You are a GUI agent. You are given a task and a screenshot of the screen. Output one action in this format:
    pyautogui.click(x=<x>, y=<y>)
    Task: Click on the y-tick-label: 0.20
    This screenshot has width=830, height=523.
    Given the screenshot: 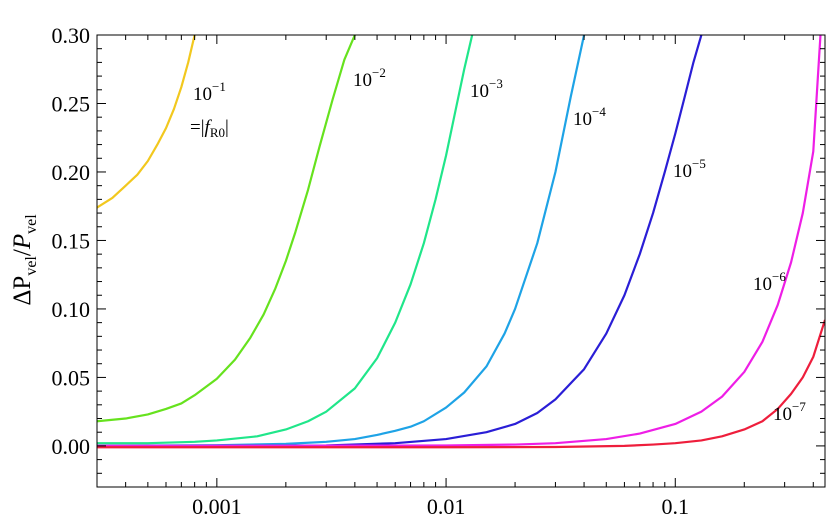 What is the action you would take?
    pyautogui.click(x=71, y=172)
    